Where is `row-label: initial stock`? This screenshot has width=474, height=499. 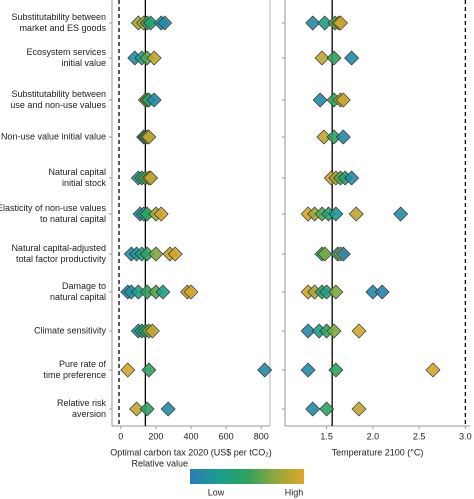
row-label: initial stock is located at coordinates (84, 183).